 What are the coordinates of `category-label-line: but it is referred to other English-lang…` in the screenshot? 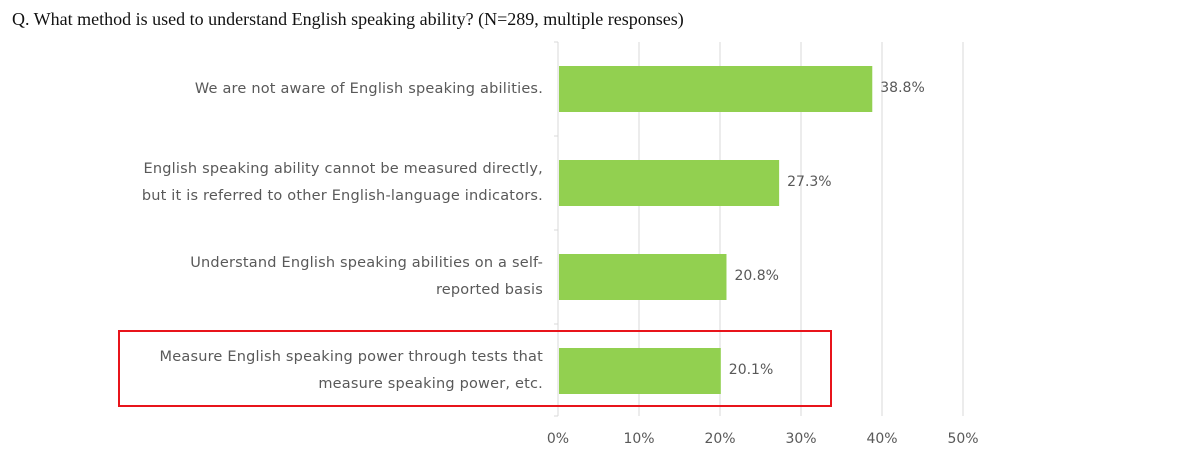 It's located at (342, 196).